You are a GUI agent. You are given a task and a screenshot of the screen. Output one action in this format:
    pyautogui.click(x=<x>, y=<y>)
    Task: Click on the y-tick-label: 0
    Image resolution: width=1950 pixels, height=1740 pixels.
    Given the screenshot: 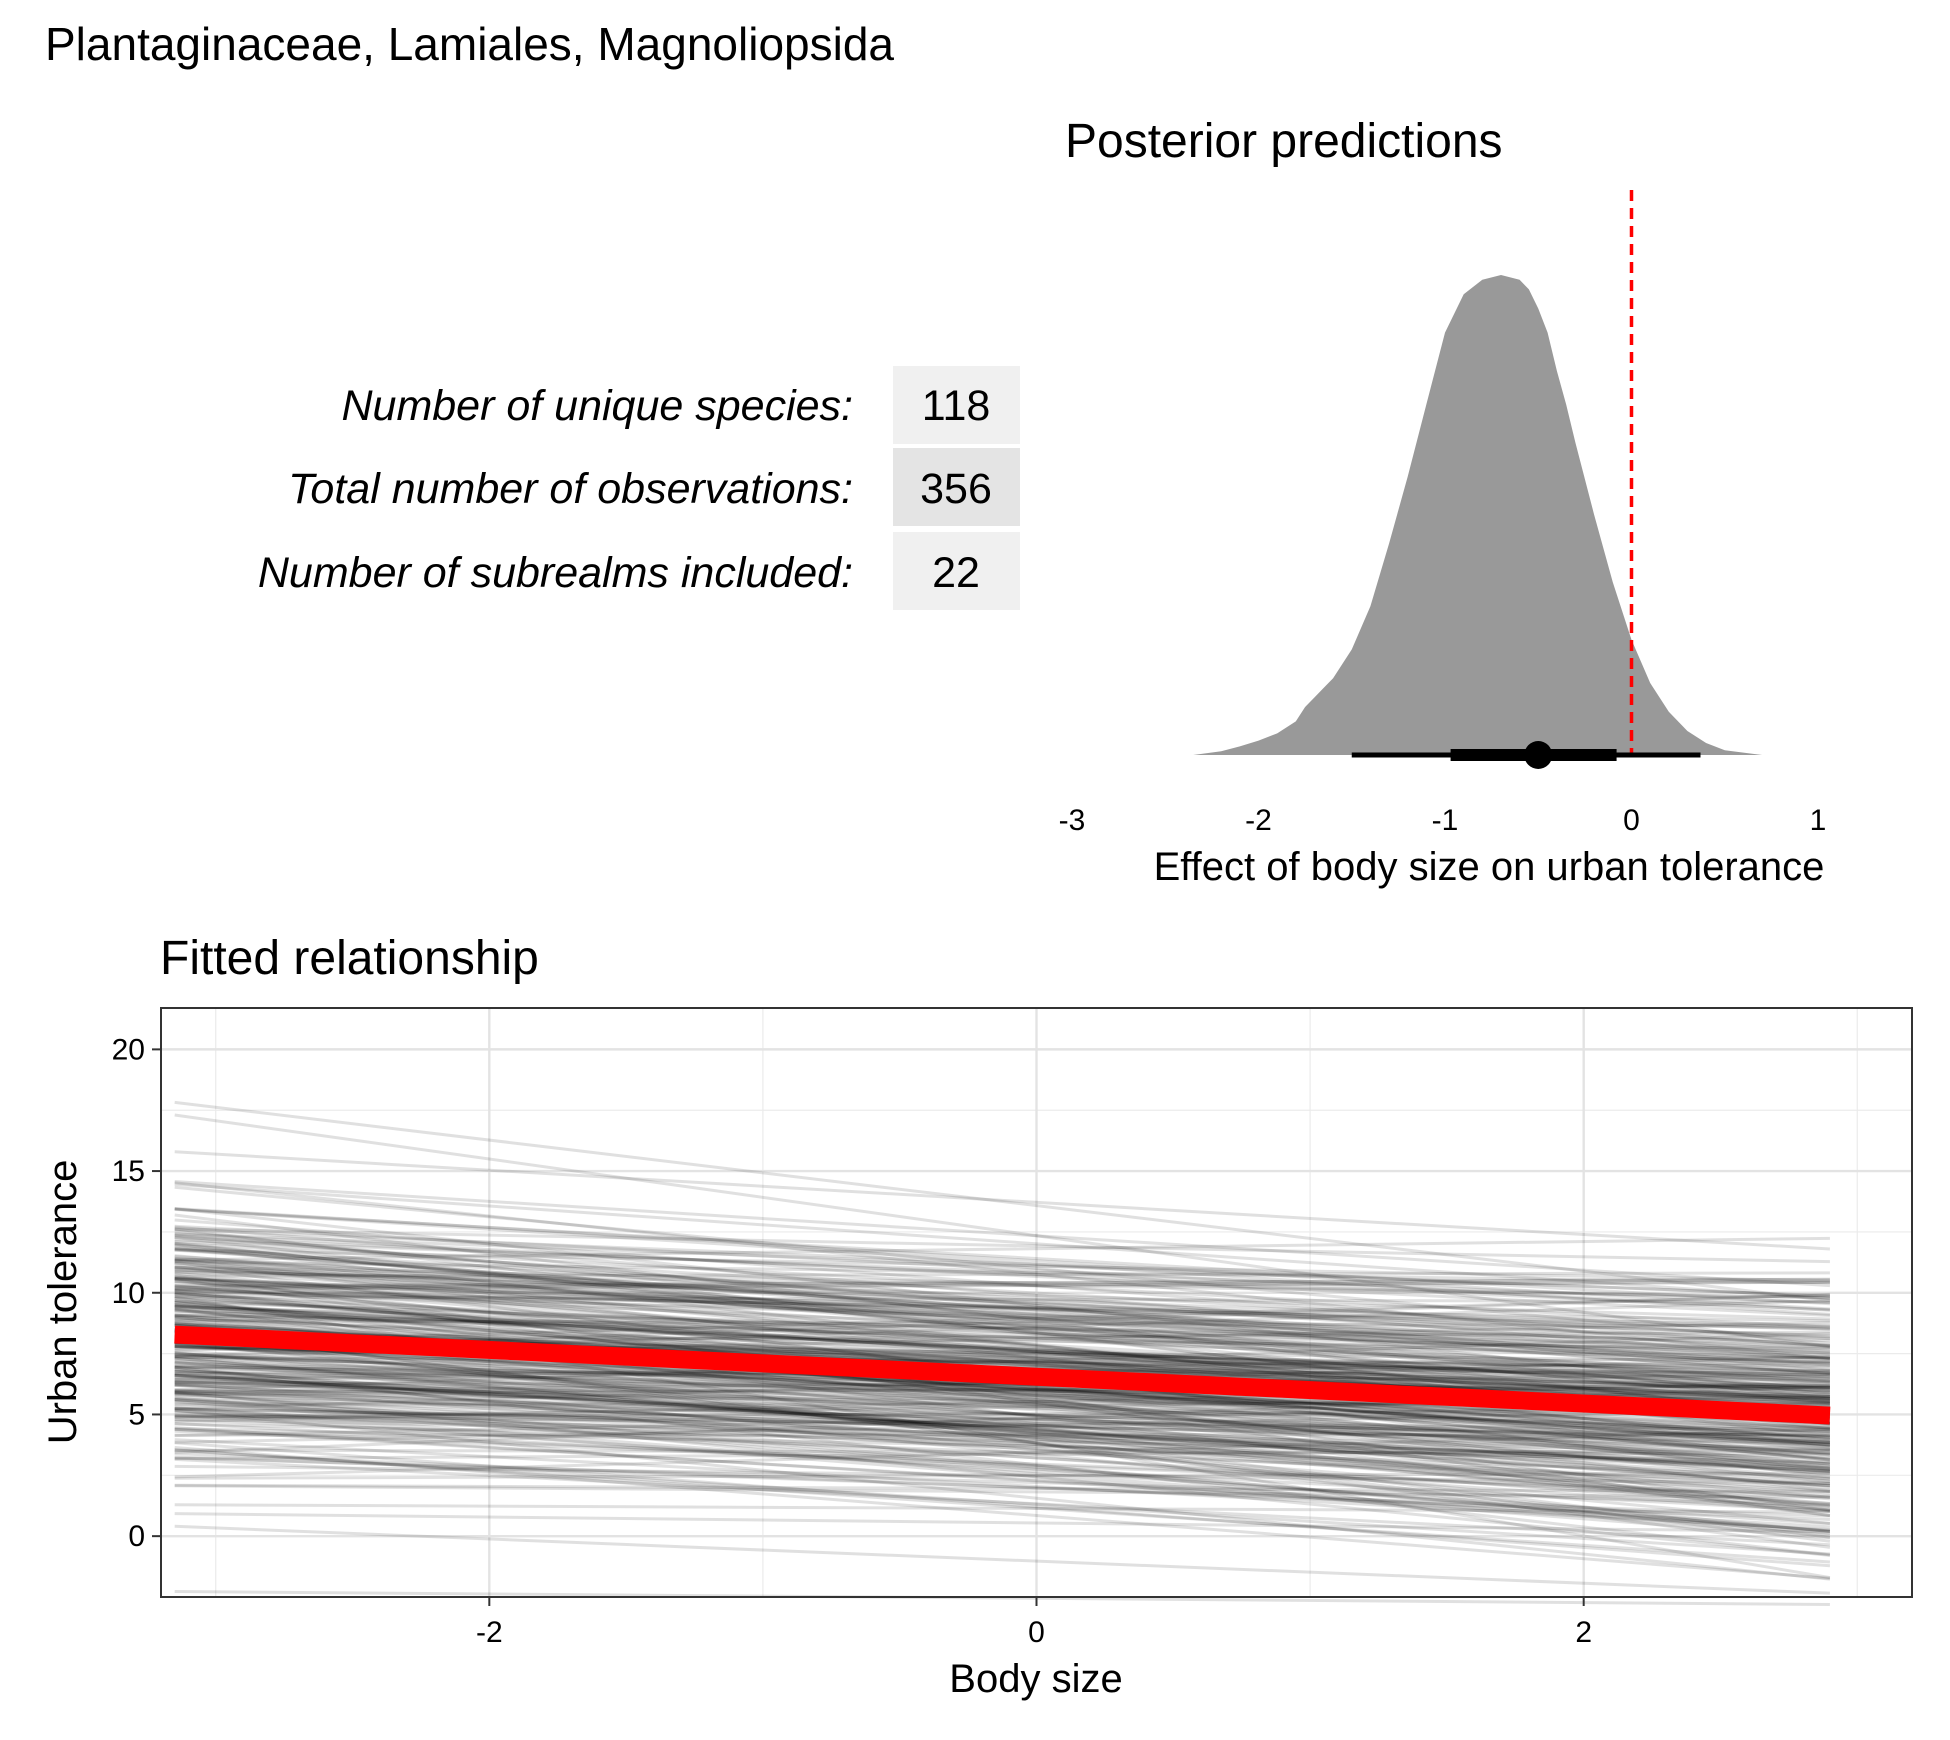 What is the action you would take?
    pyautogui.click(x=136, y=1536)
    